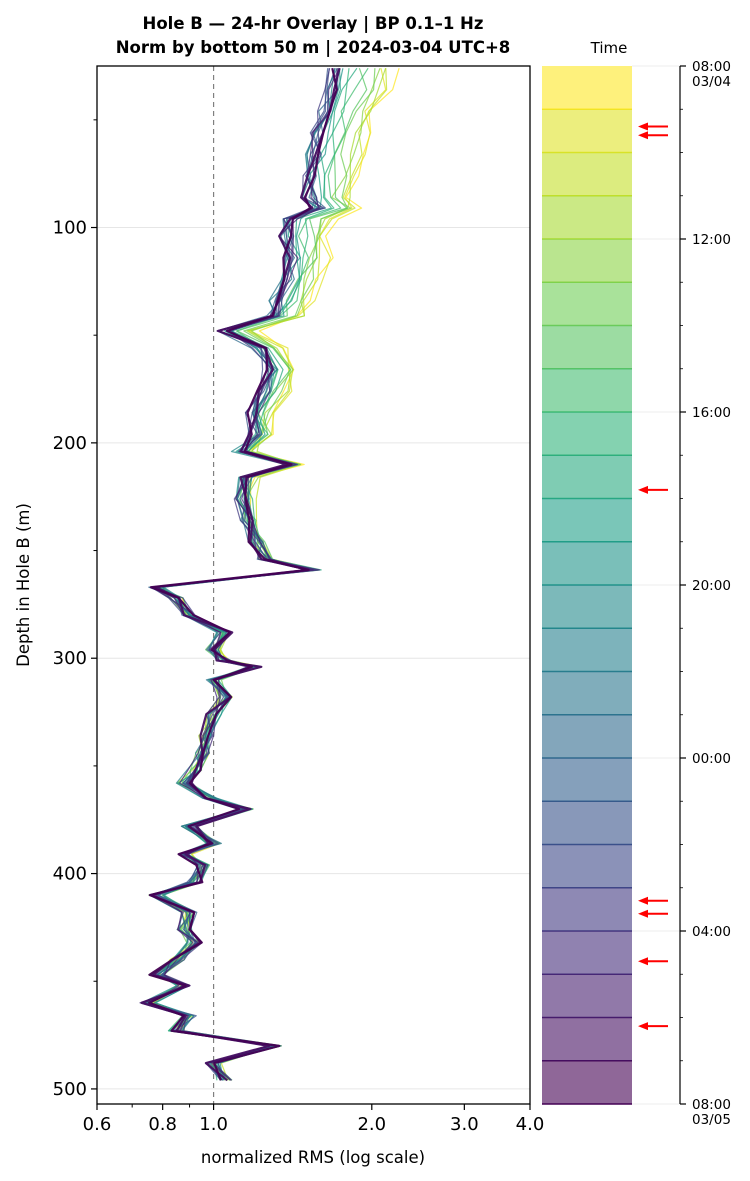  I want to click on colorbar-tick-label-part: 03/05, so click(711, 1120).